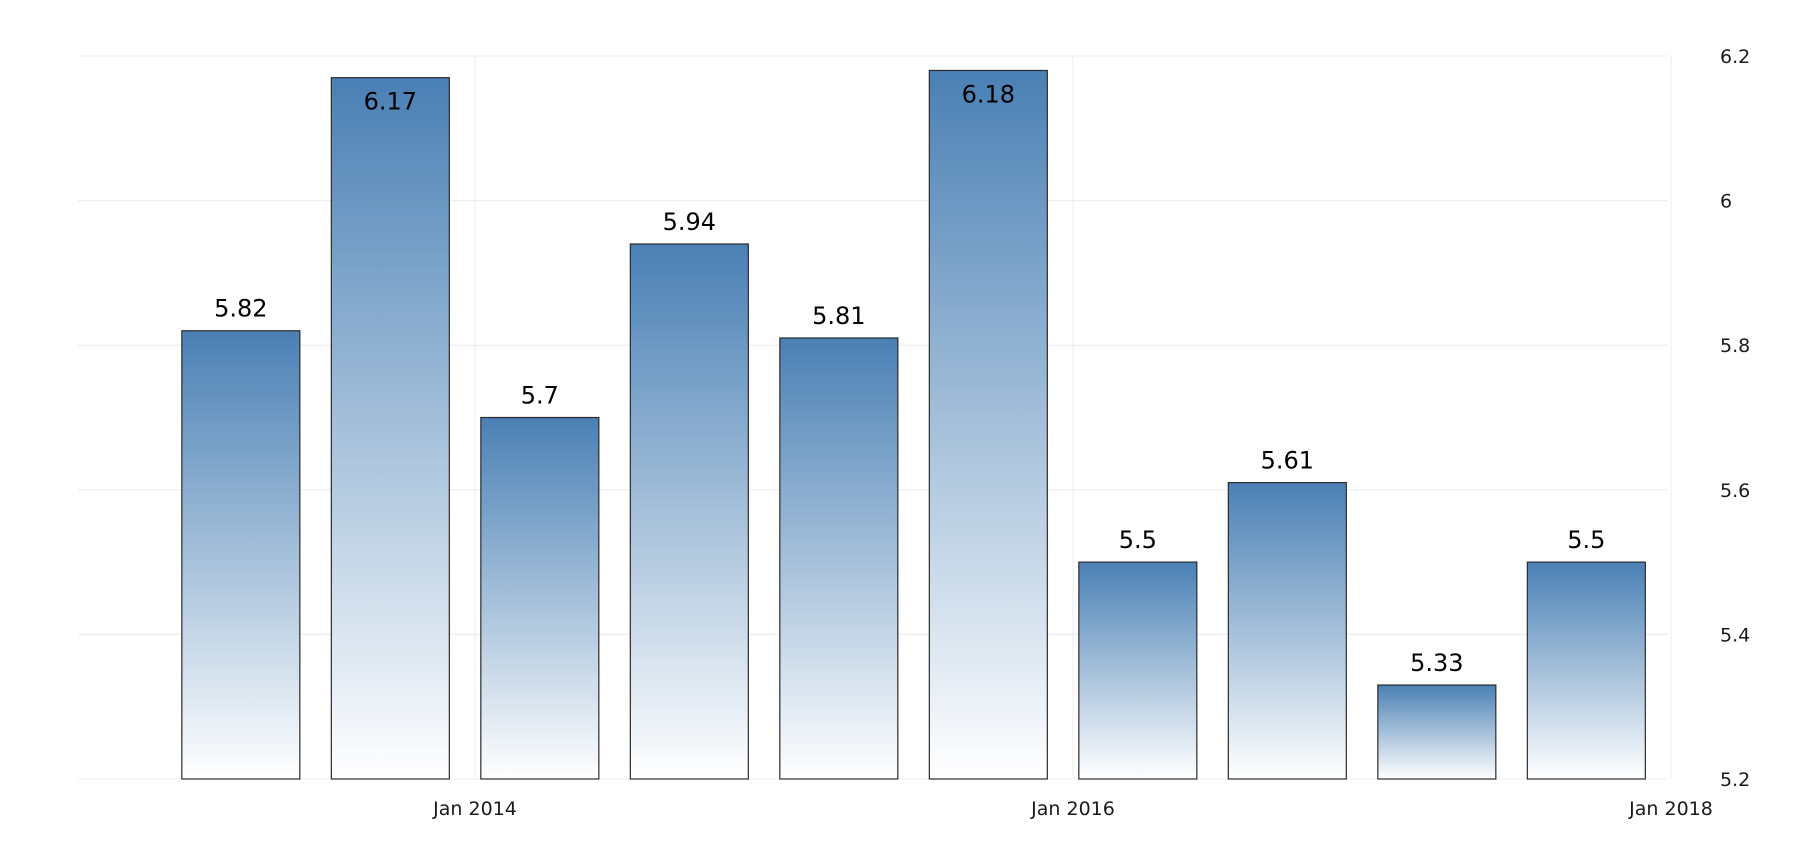 Image resolution: width=1812 pixels, height=853 pixels. I want to click on x-tick-label: Jan 2014, so click(474, 809).